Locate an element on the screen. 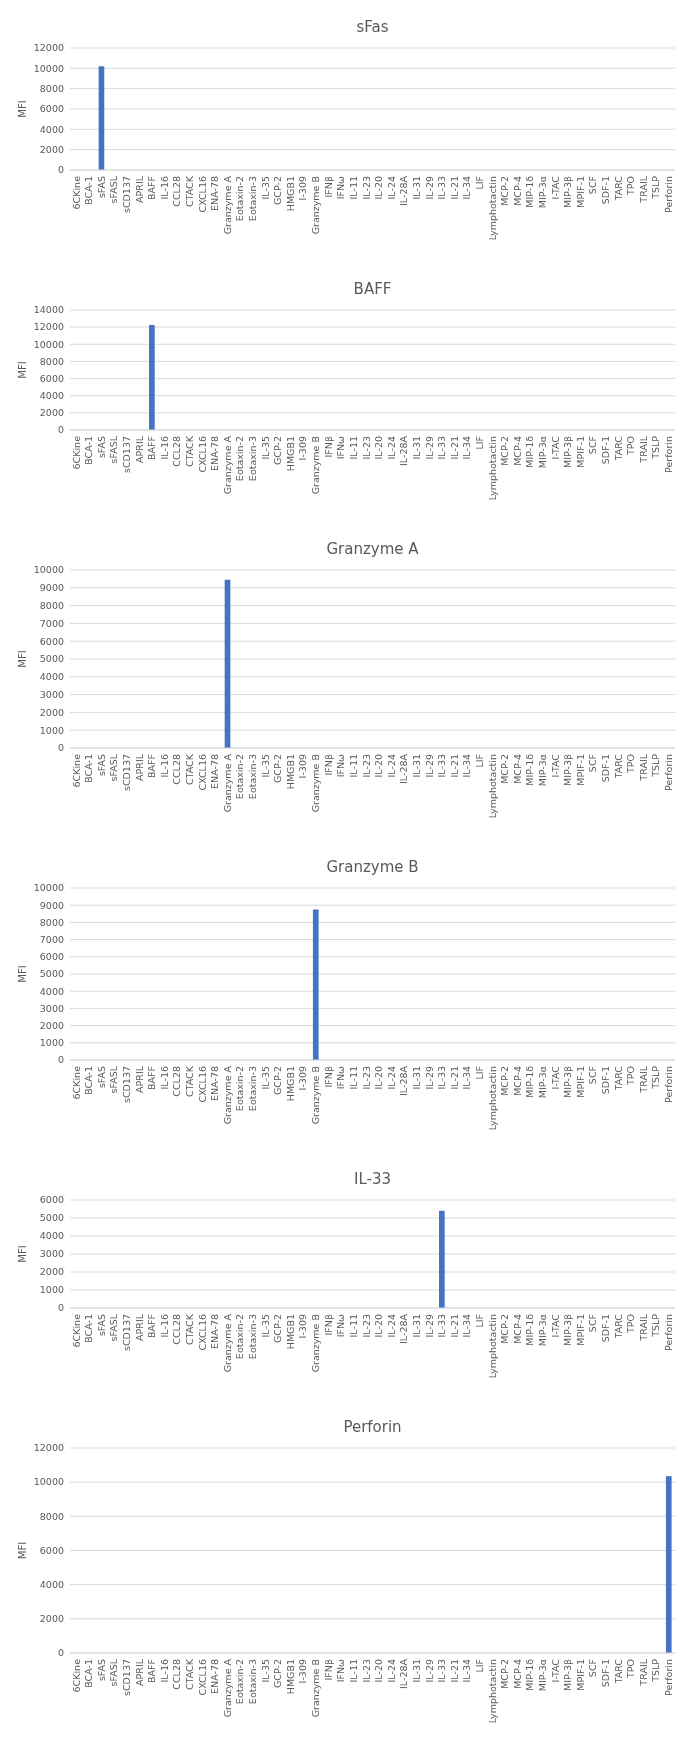 The width and height of the screenshot is (691, 1737). x-tick-label: IL-33 is located at coordinates (442, 1078).